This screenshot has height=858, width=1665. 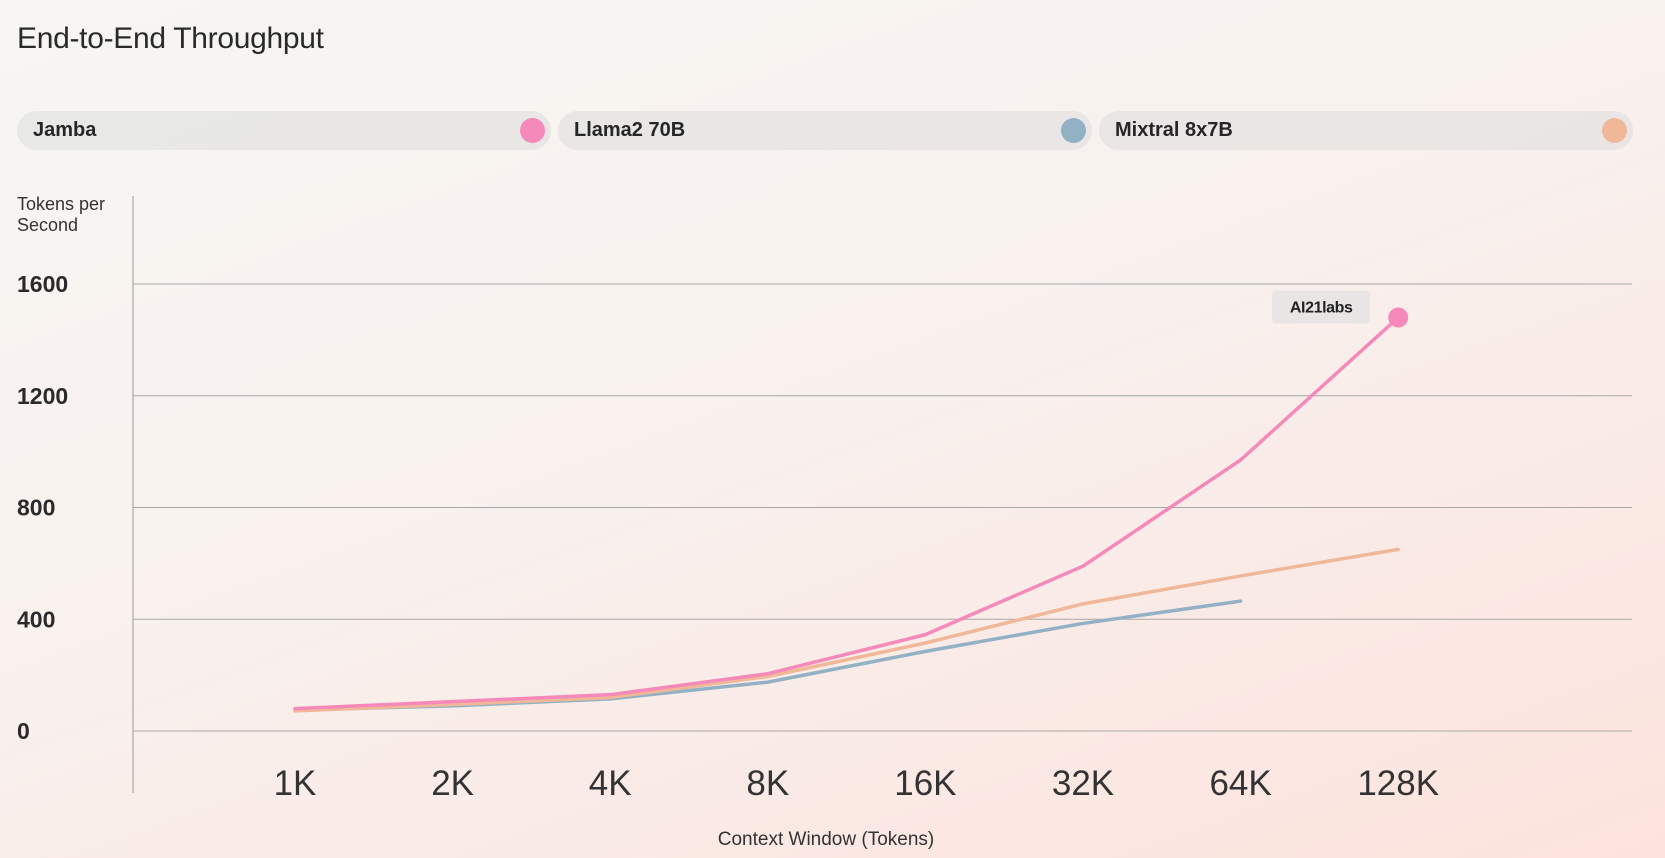 What do you see at coordinates (1398, 317) in the screenshot?
I see `jamba-endpoint-marker` at bounding box center [1398, 317].